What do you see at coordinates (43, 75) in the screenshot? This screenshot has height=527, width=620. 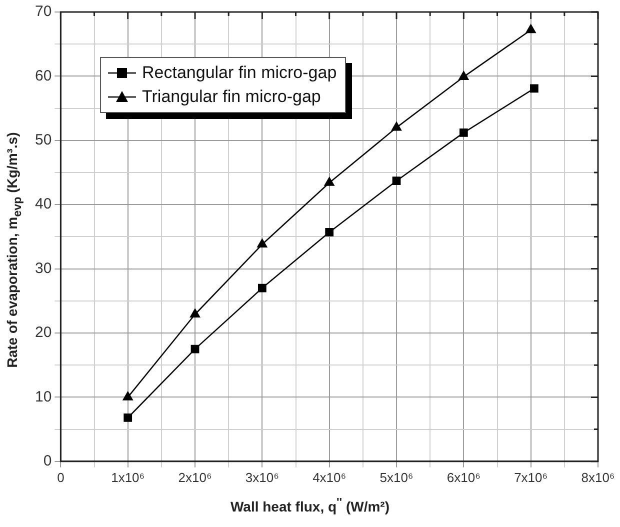 I see `y-tick-label: 60` at bounding box center [43, 75].